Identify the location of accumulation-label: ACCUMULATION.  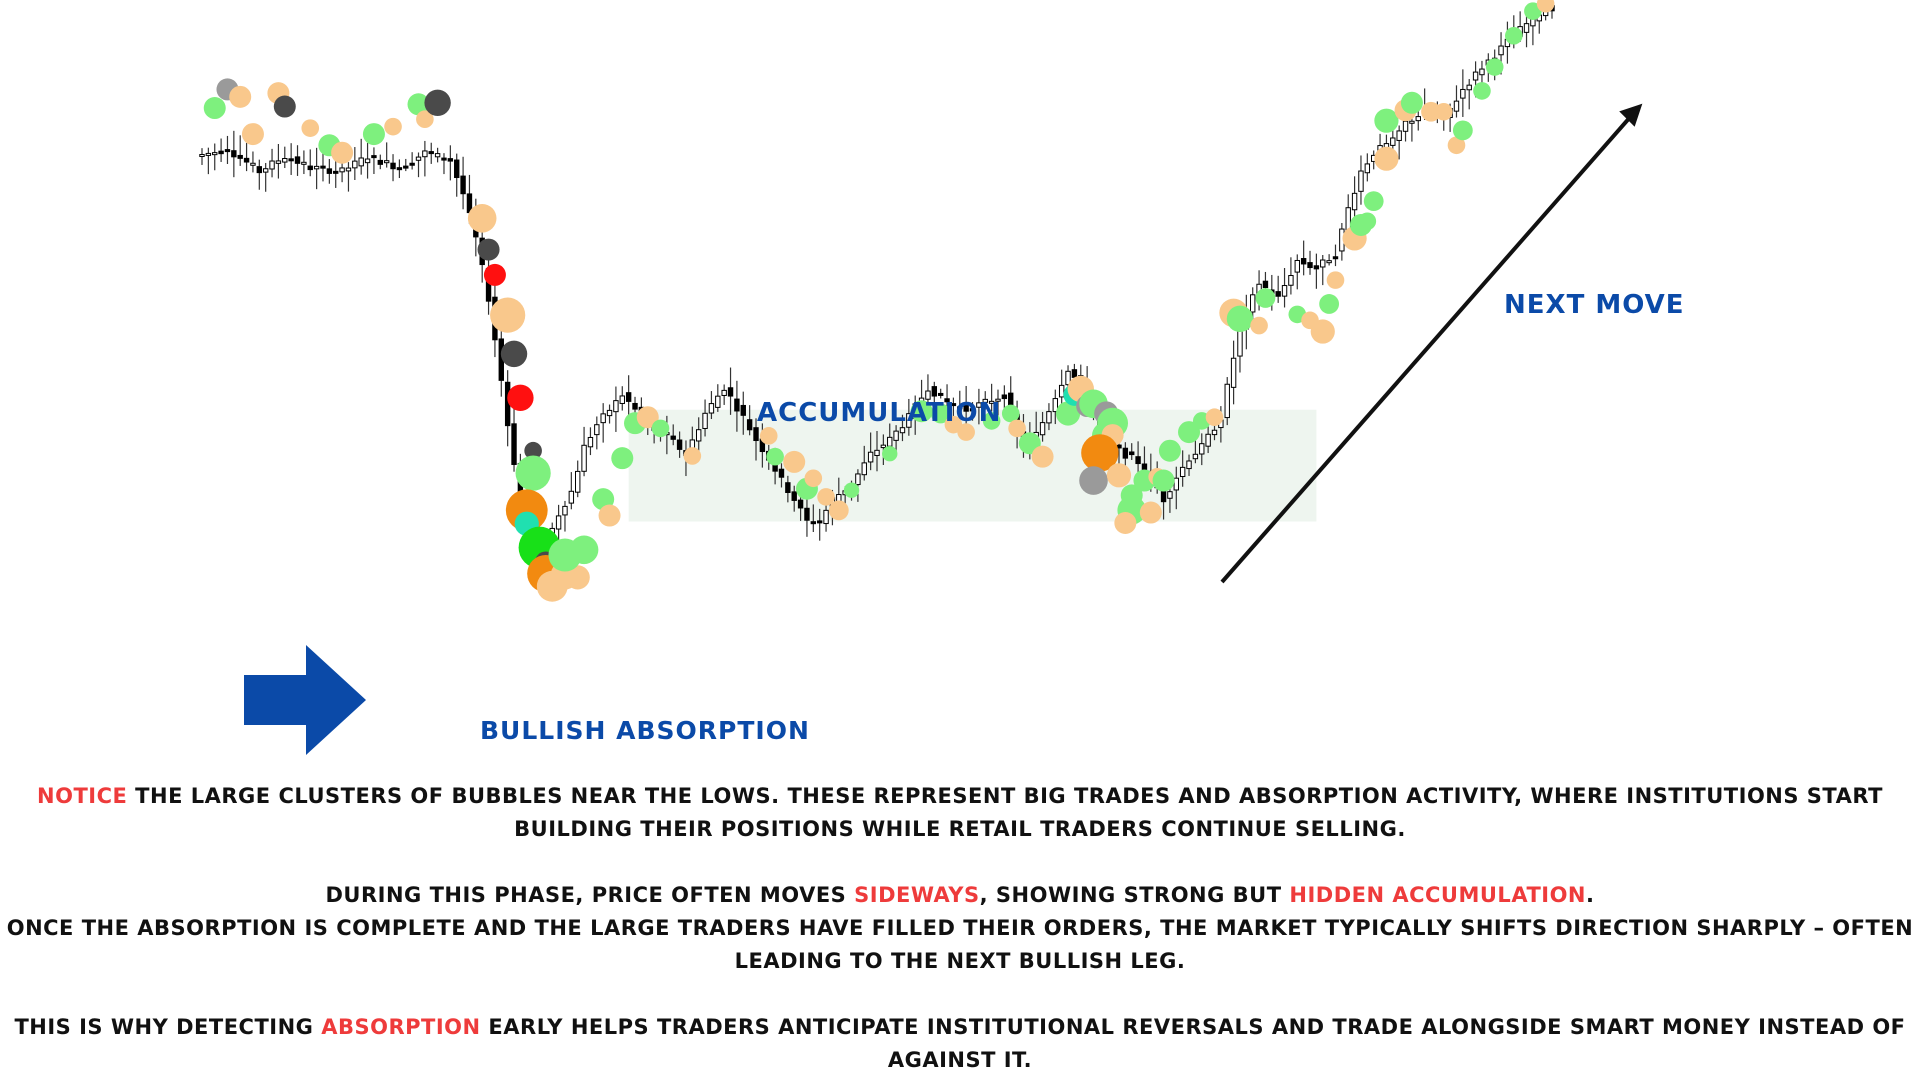
(879, 413).